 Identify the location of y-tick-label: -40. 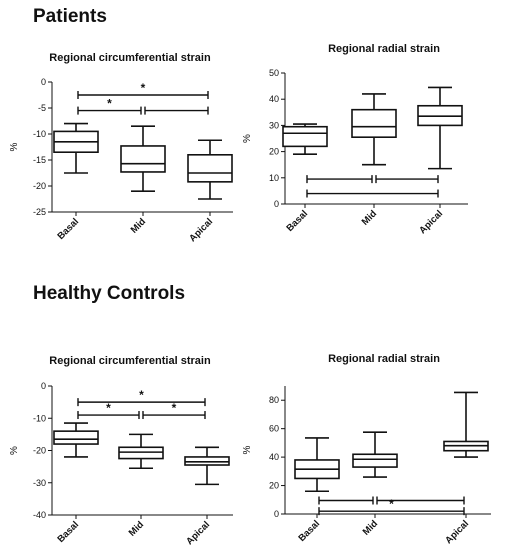
(39, 515).